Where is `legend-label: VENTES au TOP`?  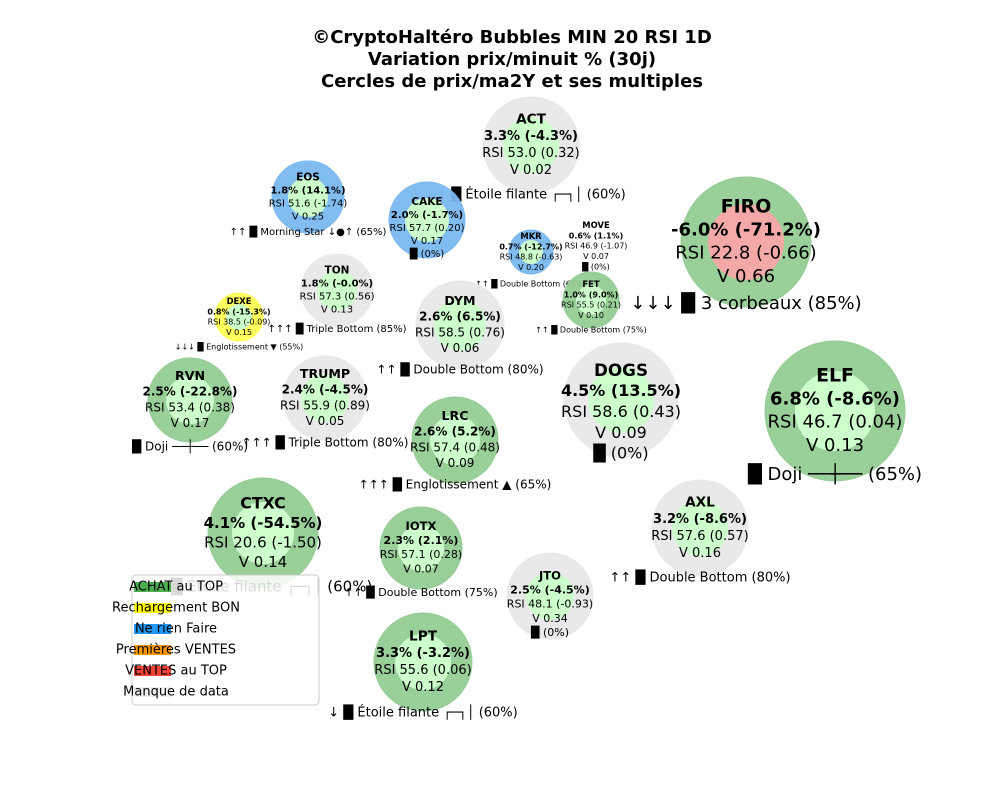
legend-label: VENTES au TOP is located at coordinates (176, 671).